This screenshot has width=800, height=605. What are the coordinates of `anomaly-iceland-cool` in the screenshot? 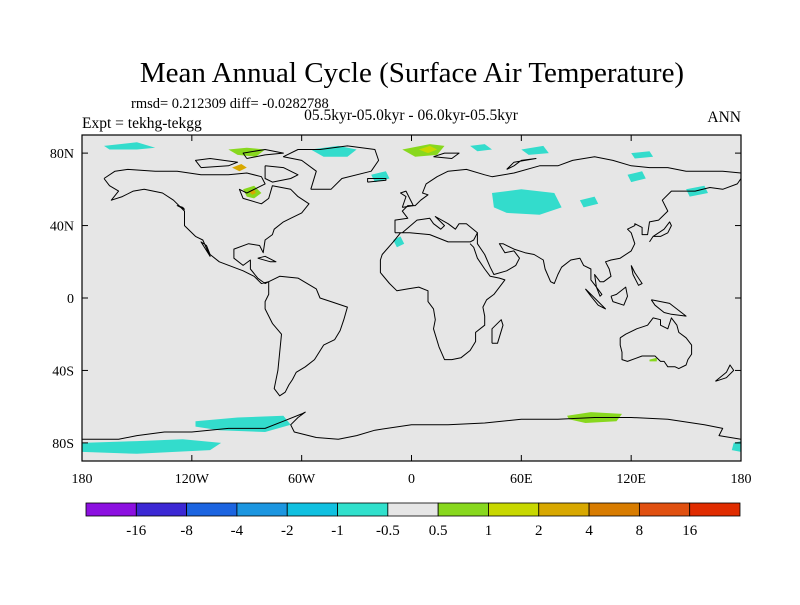 It's located at (380, 177).